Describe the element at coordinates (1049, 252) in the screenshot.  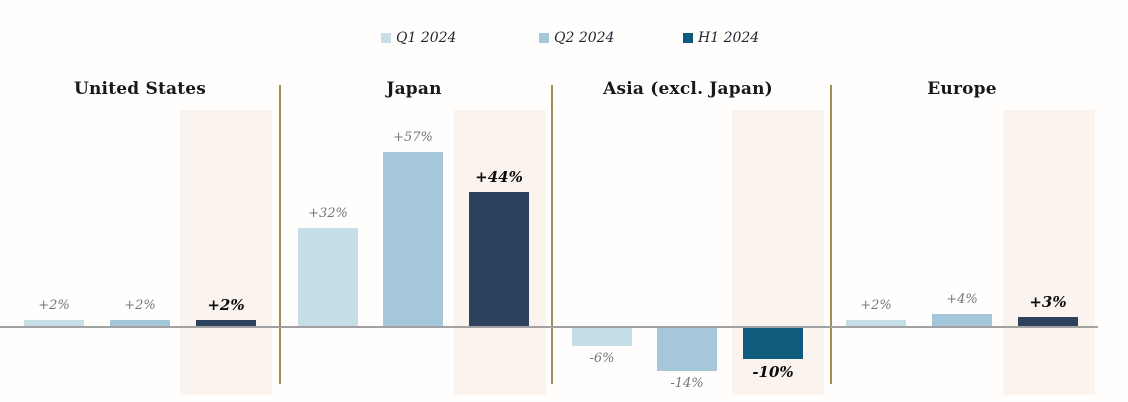
I see `h1-highlight-band-europe` at that location.